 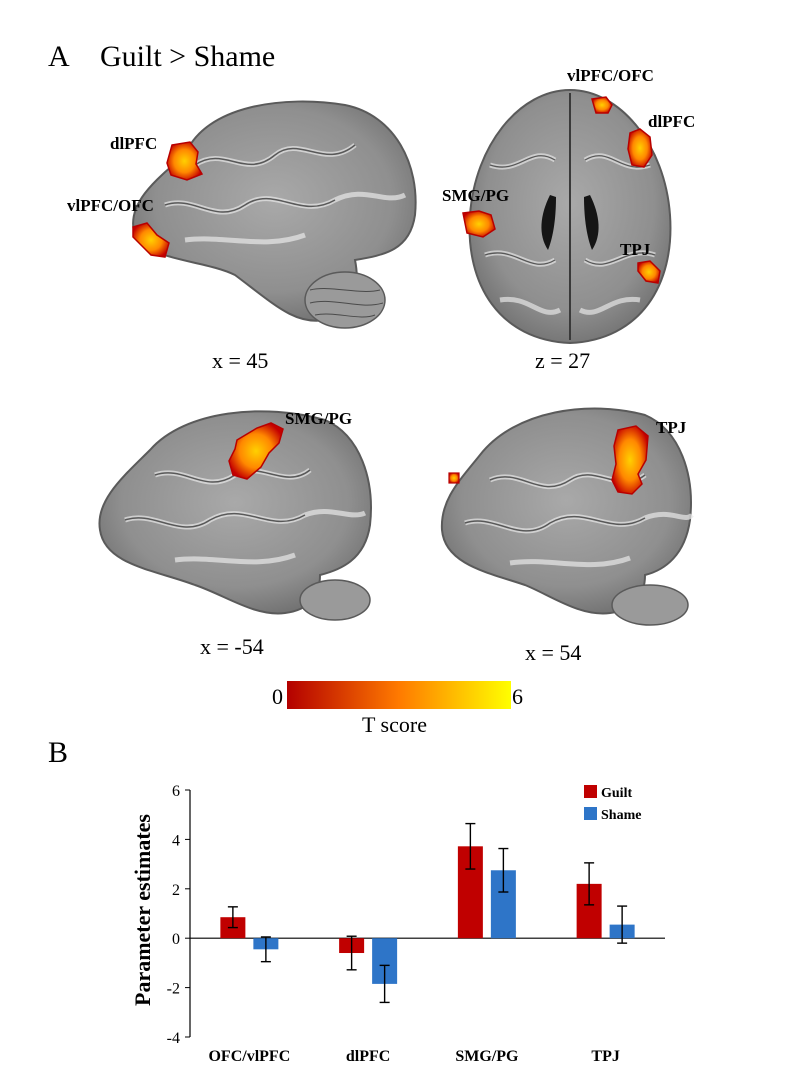 I want to click on y-tick-label: 0, so click(x=176, y=939).